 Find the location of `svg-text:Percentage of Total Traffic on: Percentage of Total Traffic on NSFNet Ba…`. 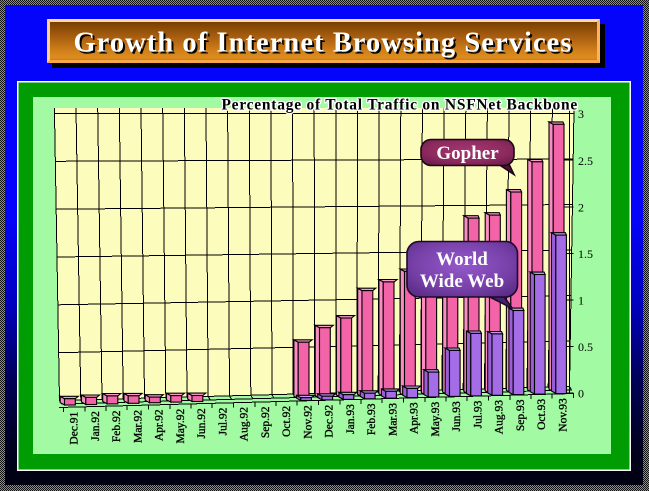

svg-text:Percentage of Total Traffic on: Percentage of Total Traffic on NSFNet Ba… is located at coordinates (399, 105).